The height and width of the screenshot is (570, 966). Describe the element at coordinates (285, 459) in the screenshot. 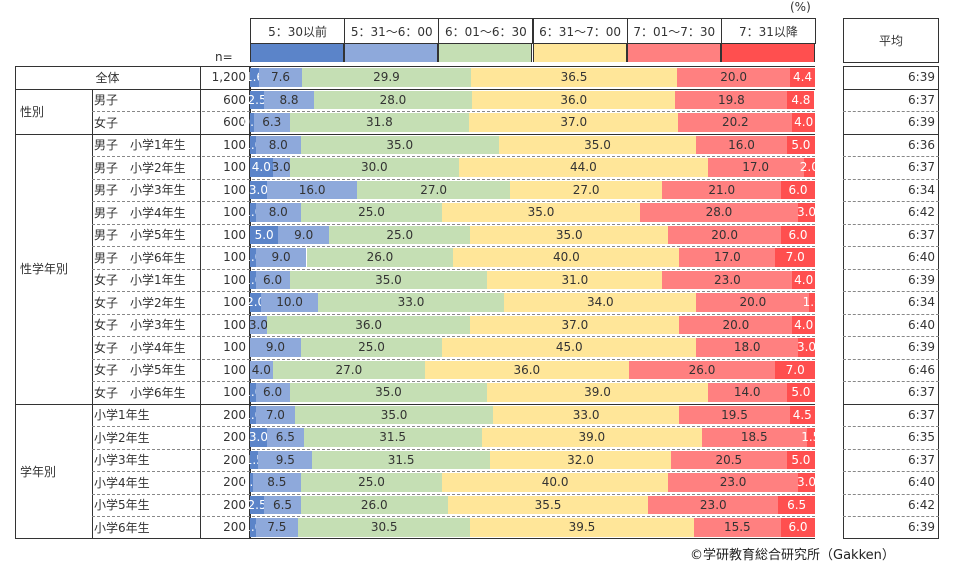

I see `bar-segment-2: 9.5` at that location.